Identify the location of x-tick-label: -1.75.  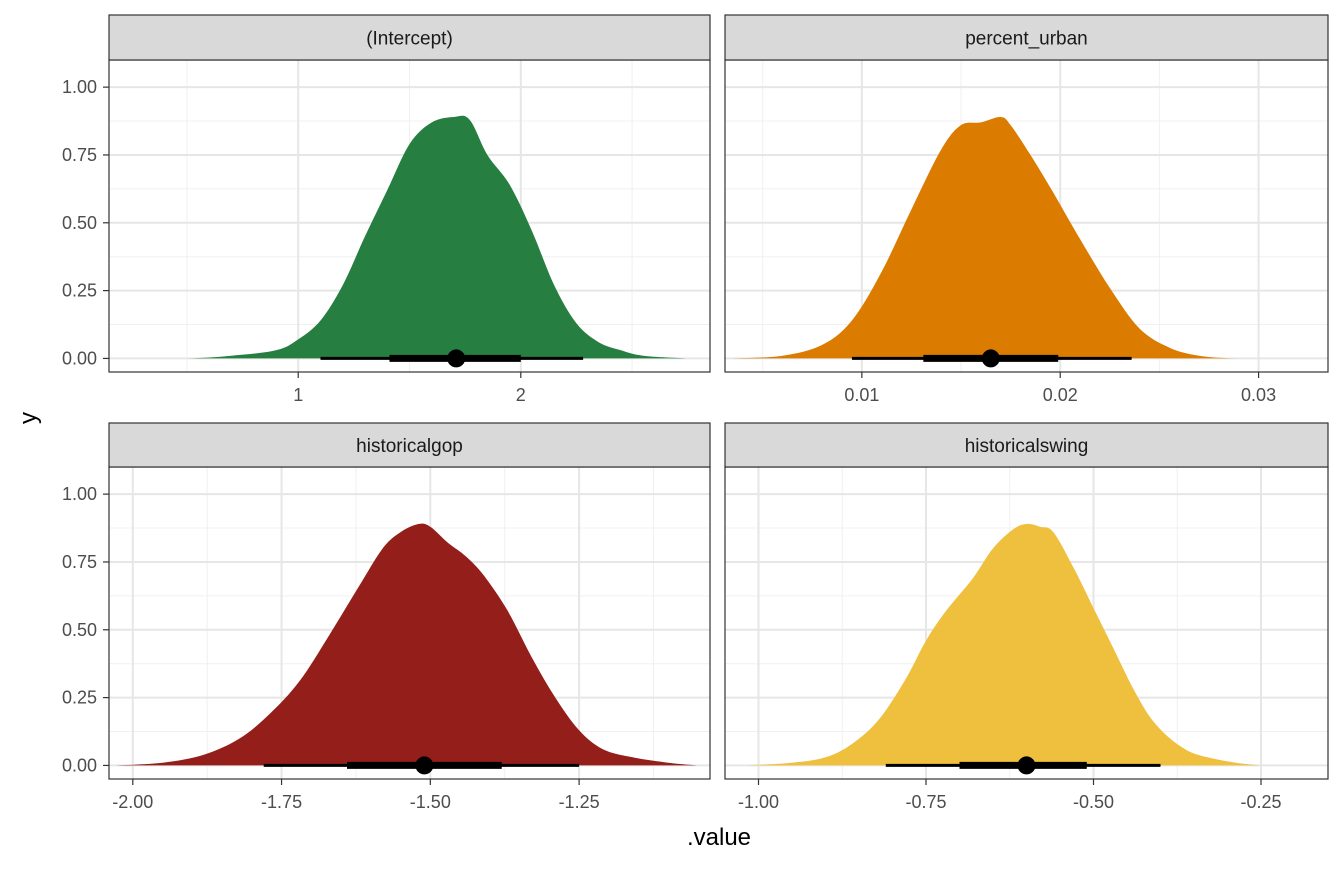
(281, 802).